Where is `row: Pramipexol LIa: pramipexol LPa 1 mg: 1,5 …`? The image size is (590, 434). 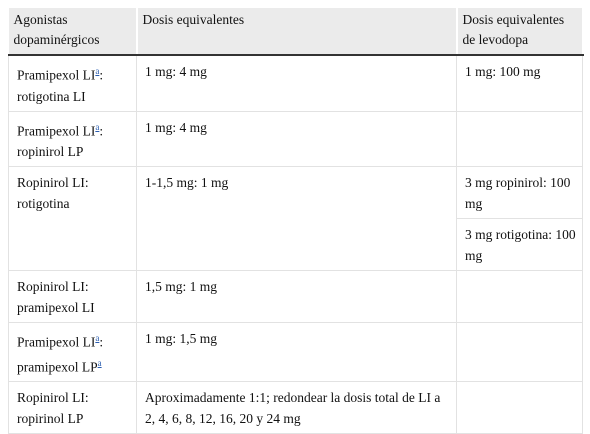
row: Pramipexol LIa: pramipexol LPa 1 mg: 1,5 … is located at coordinates (295, 352).